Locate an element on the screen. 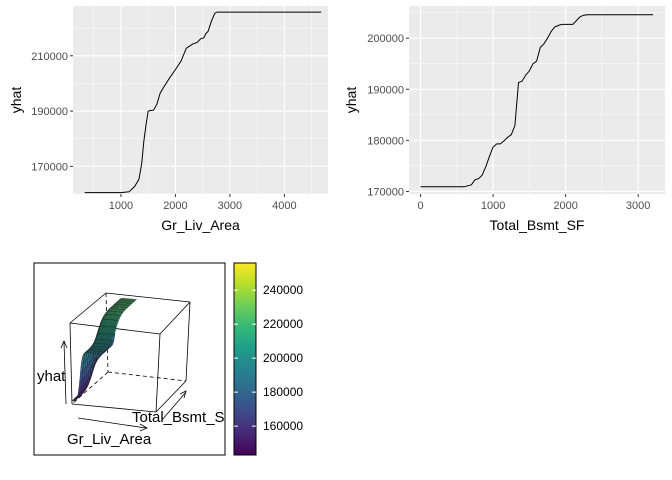 The width and height of the screenshot is (672, 480). y-axis-arrow is located at coordinates (174, 406).